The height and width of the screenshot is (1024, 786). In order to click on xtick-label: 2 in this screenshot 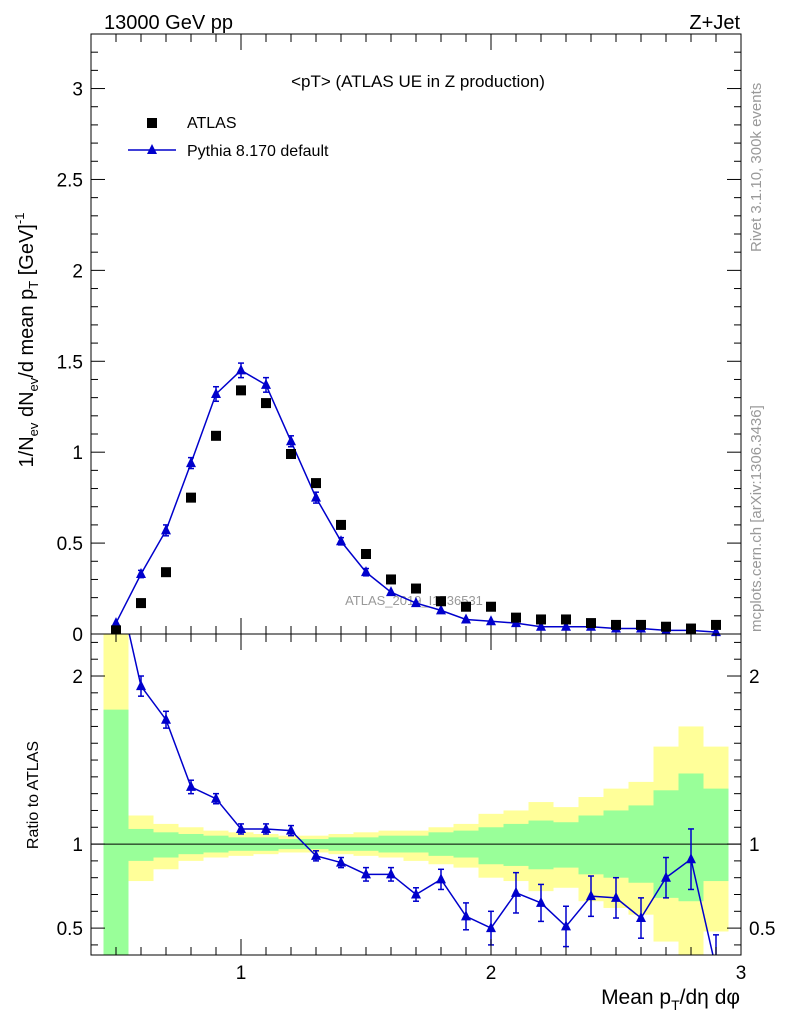, I will do `click(491, 973)`.